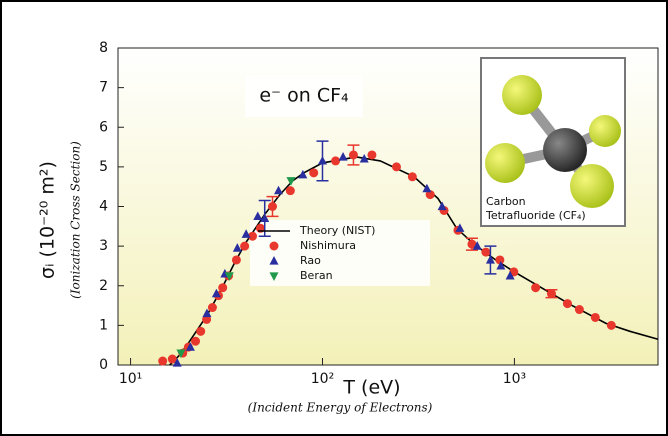  Describe the element at coordinates (103, 325) in the screenshot. I see `y-tick-label: 1` at that location.